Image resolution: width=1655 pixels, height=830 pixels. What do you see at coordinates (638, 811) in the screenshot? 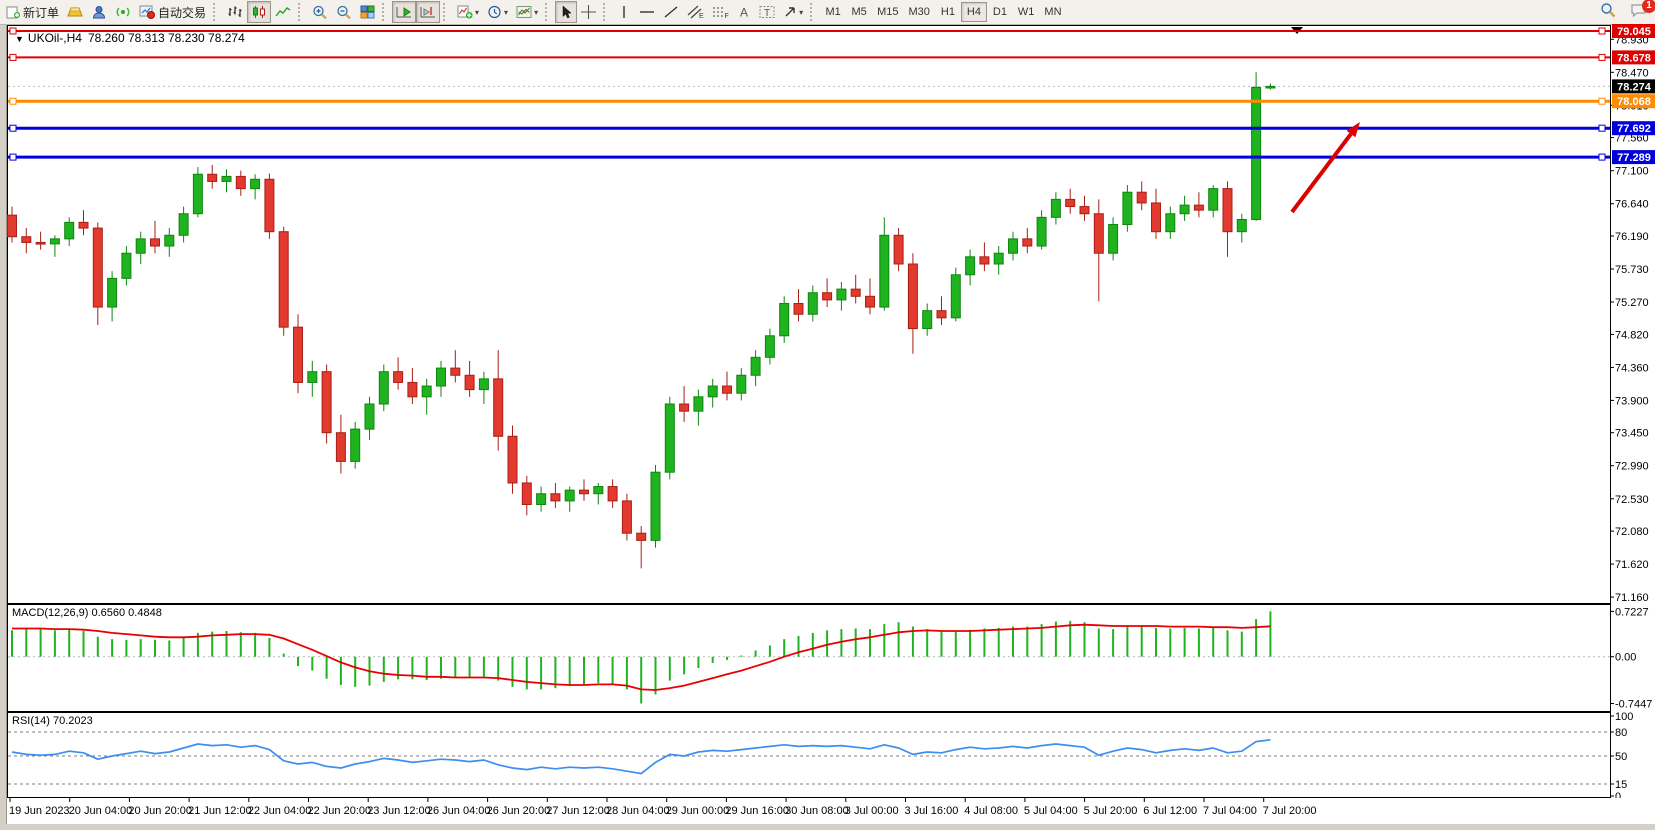
I see `time-label: 28 Jun 04:00` at bounding box center [638, 811].